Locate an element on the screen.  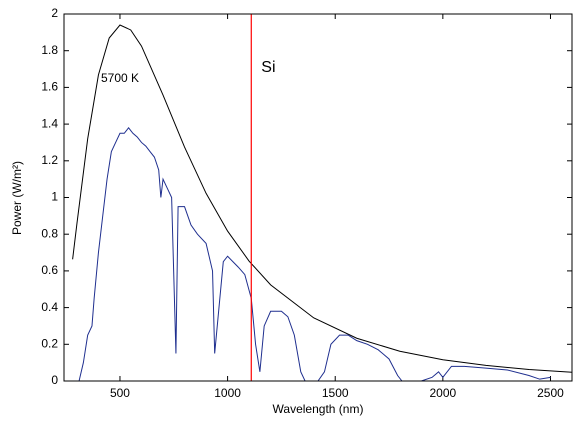
y-tick-label: 1.2 is located at coordinates (49, 160).